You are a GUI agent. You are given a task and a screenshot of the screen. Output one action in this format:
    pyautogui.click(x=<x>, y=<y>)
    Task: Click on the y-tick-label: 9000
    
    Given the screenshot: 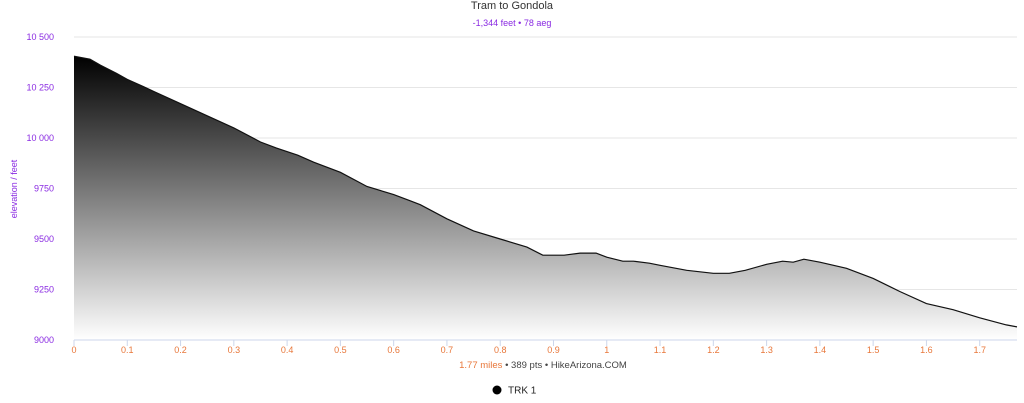 What is the action you would take?
    pyautogui.click(x=44, y=340)
    